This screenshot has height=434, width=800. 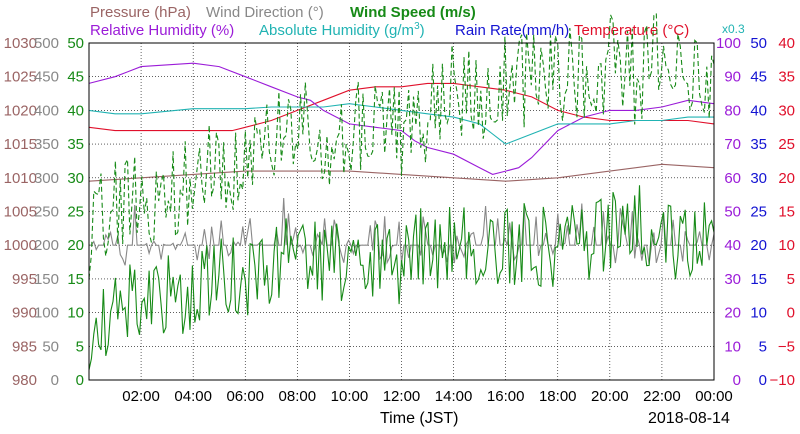 What do you see at coordinates (193, 396) in the screenshot?
I see `x-tick-label: 04:00` at bounding box center [193, 396].